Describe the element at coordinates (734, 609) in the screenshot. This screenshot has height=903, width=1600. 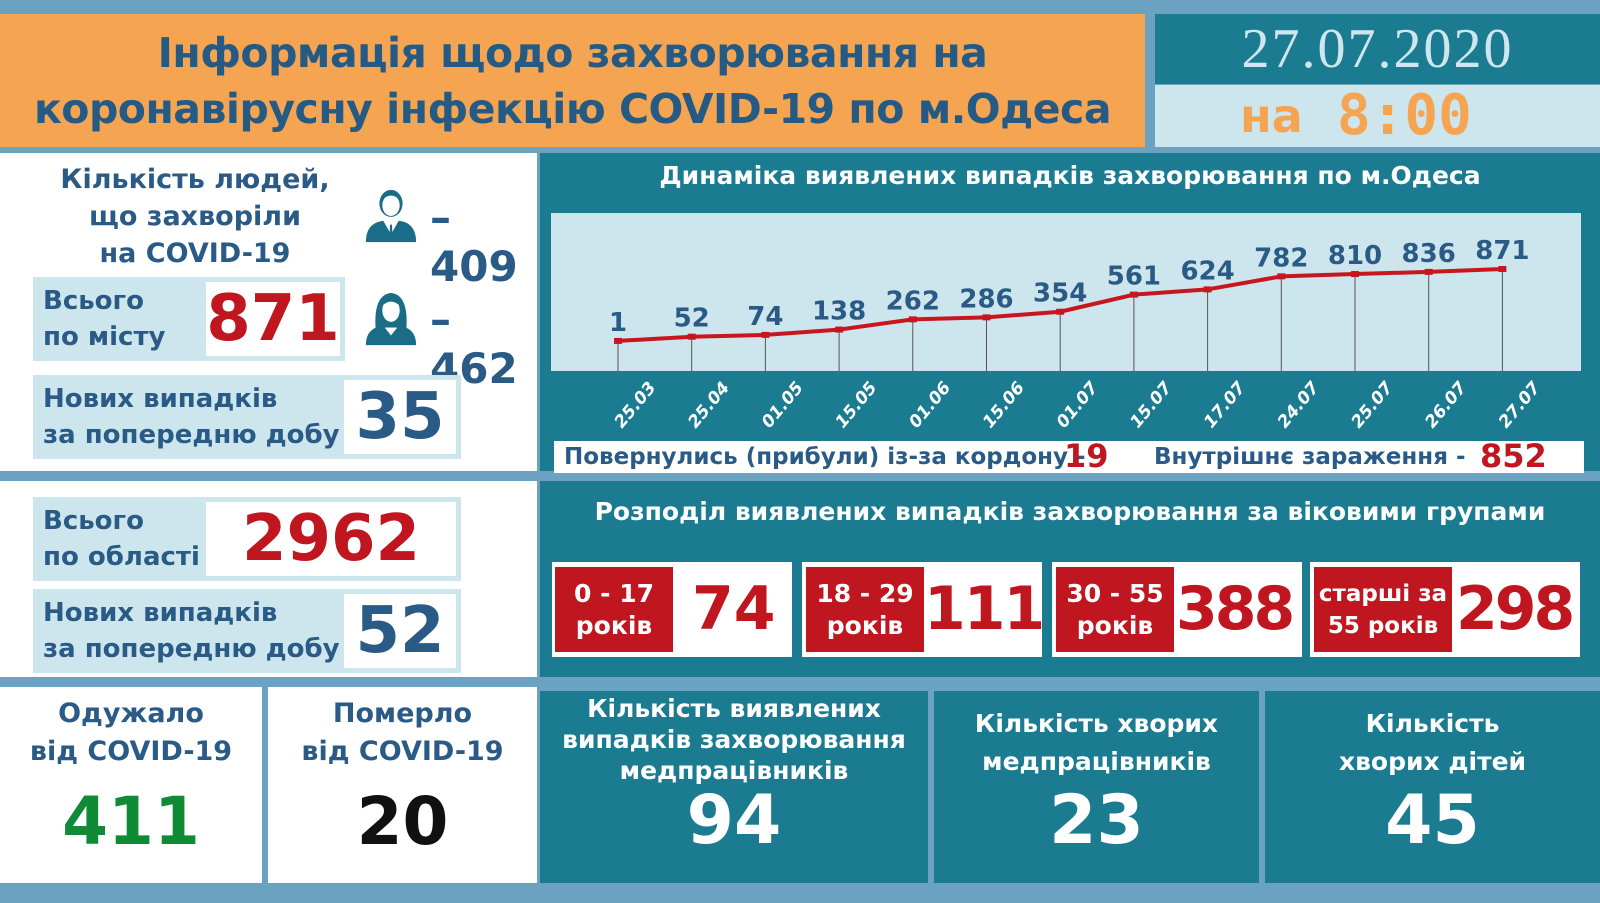
I see `age-group-value: 74` at that location.